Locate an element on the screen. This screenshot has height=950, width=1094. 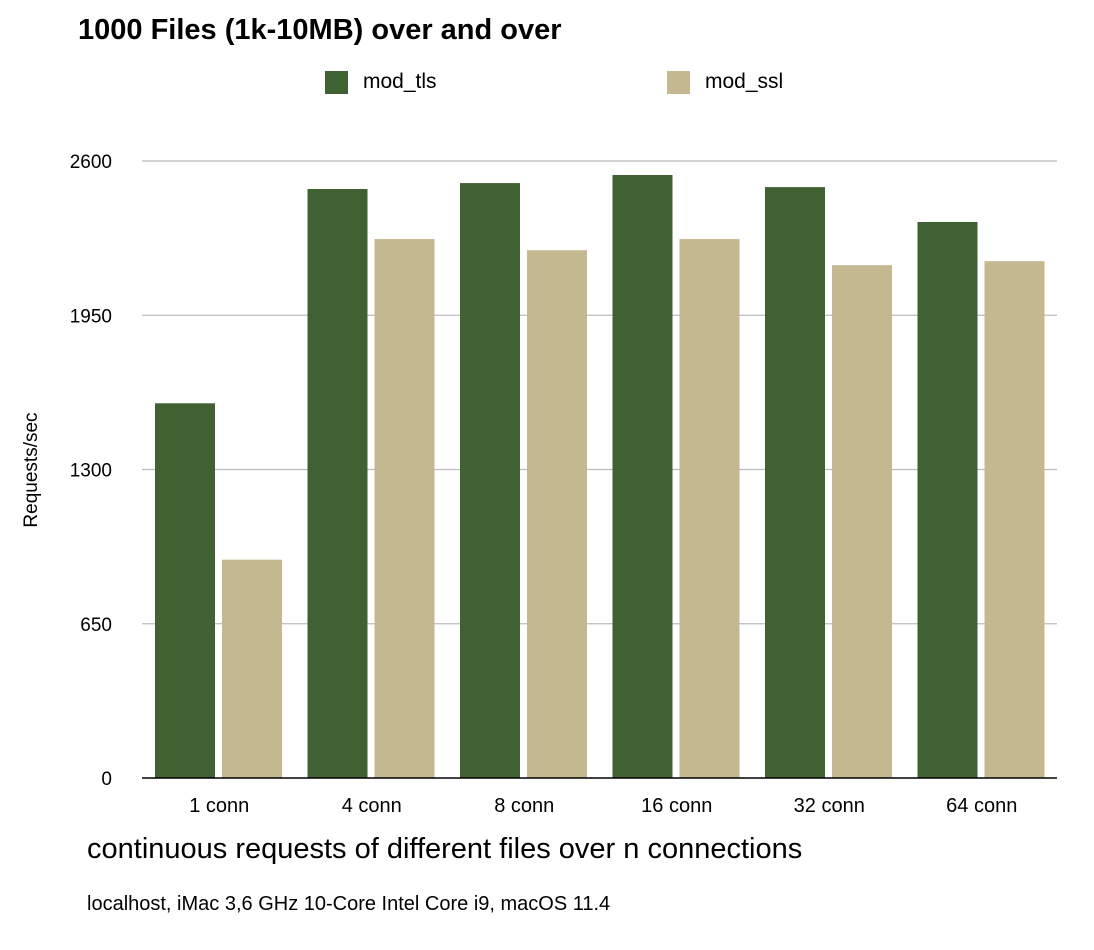
x-tick-label: 8 conn is located at coordinates (524, 806).